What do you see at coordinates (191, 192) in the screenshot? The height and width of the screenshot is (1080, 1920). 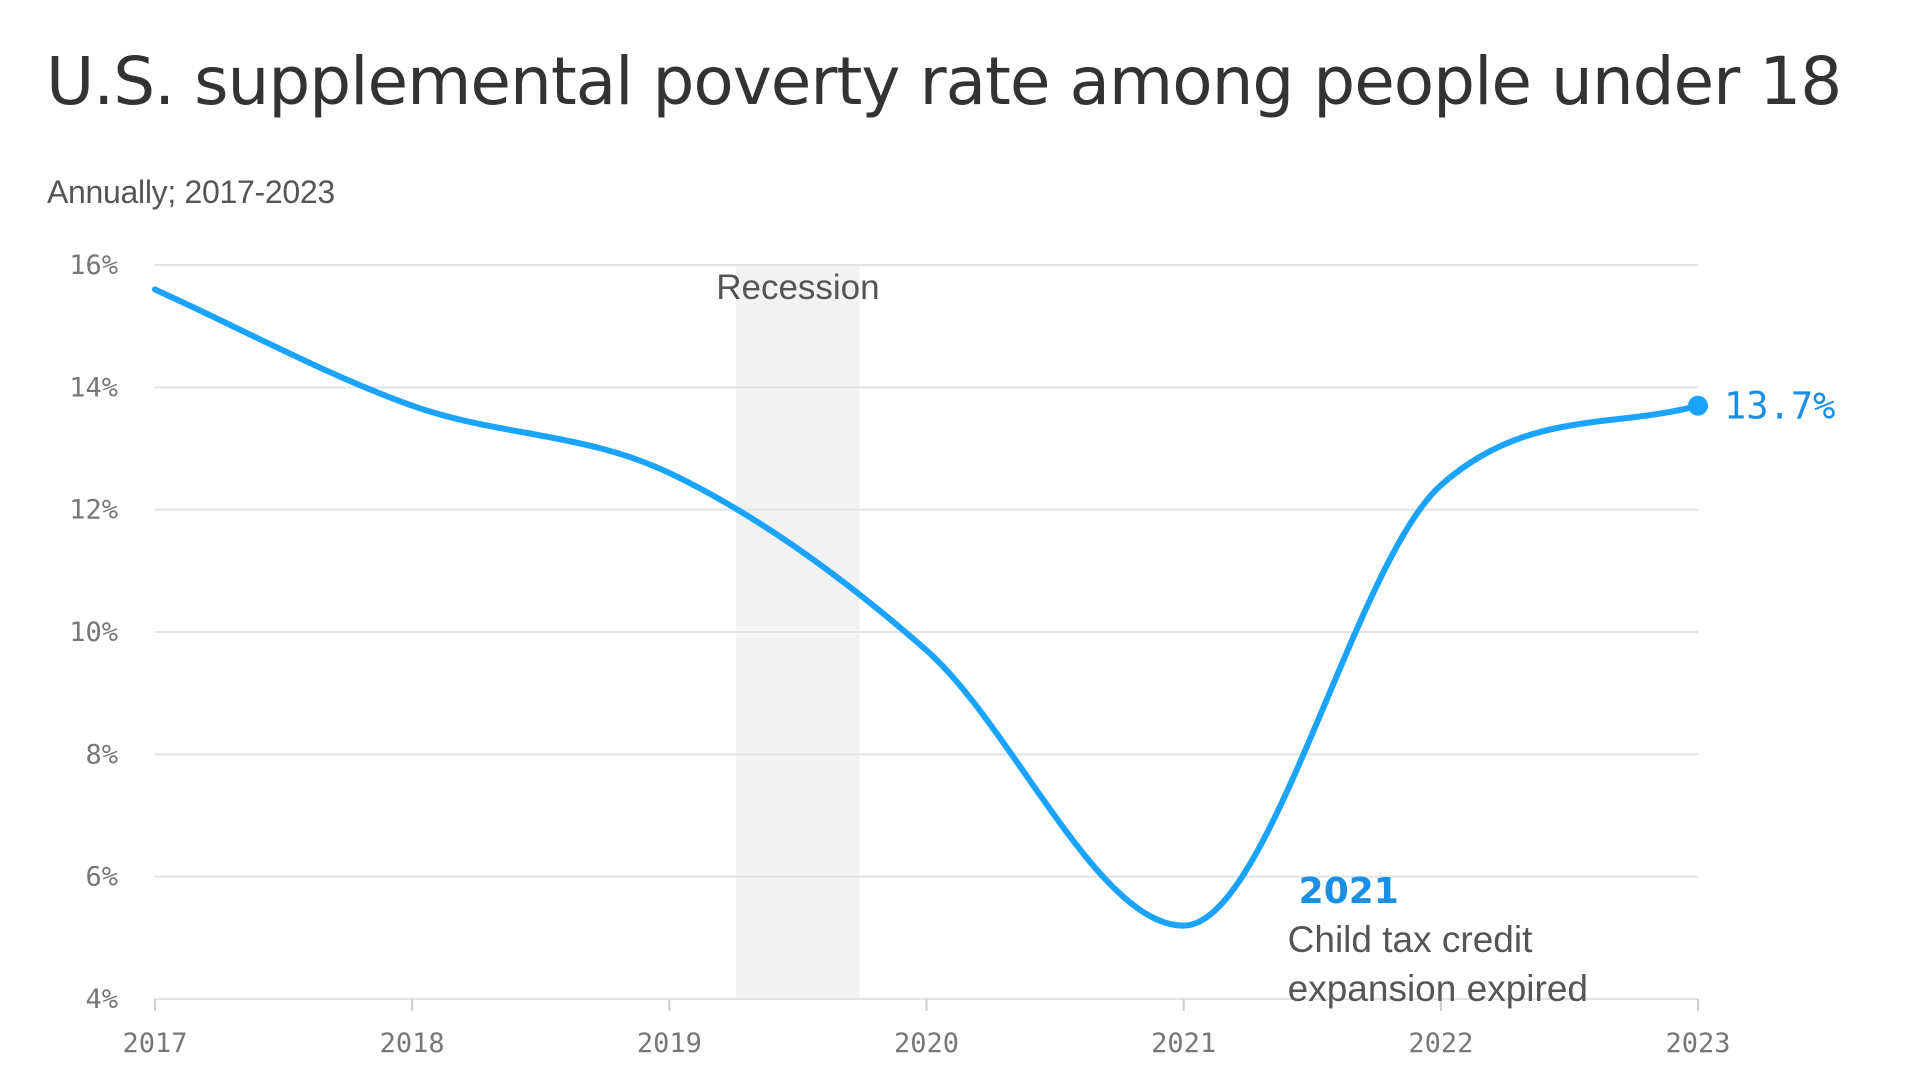 I see `chart-subtitle: Annually; 2017-2023` at bounding box center [191, 192].